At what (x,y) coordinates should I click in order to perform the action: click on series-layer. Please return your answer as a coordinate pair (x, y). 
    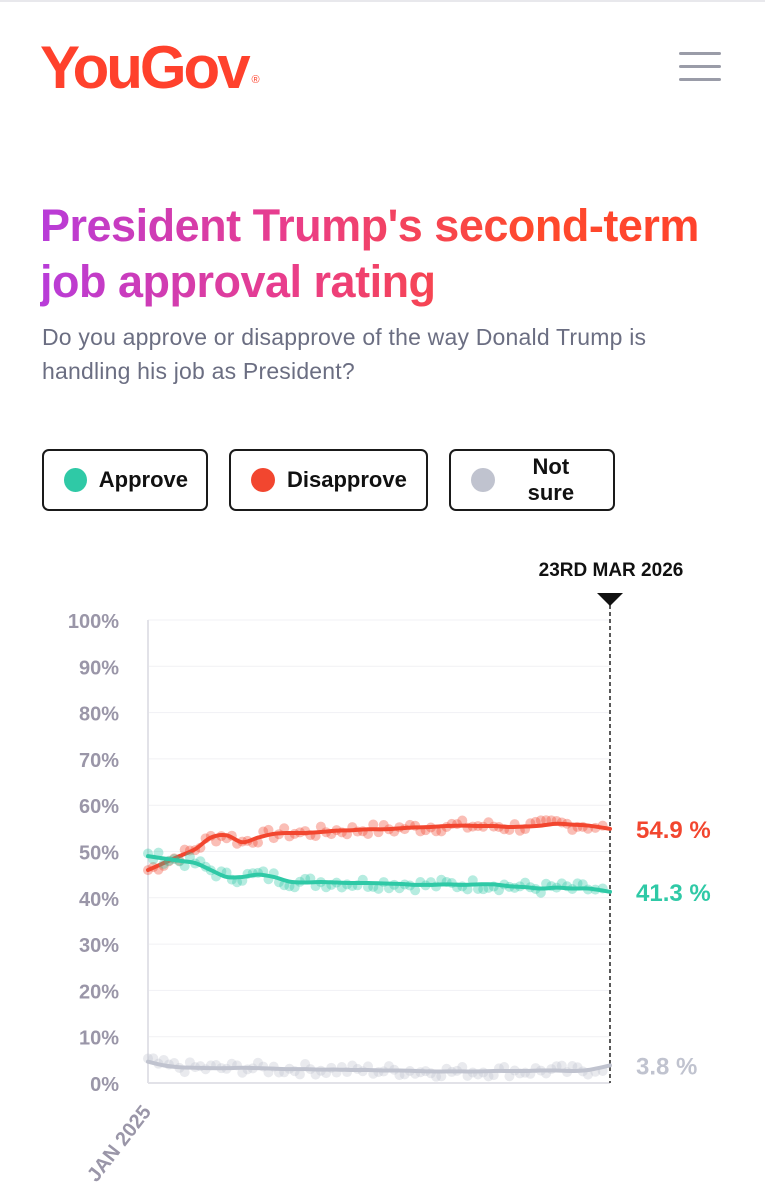
    Looking at the image, I should click on (377, 948).